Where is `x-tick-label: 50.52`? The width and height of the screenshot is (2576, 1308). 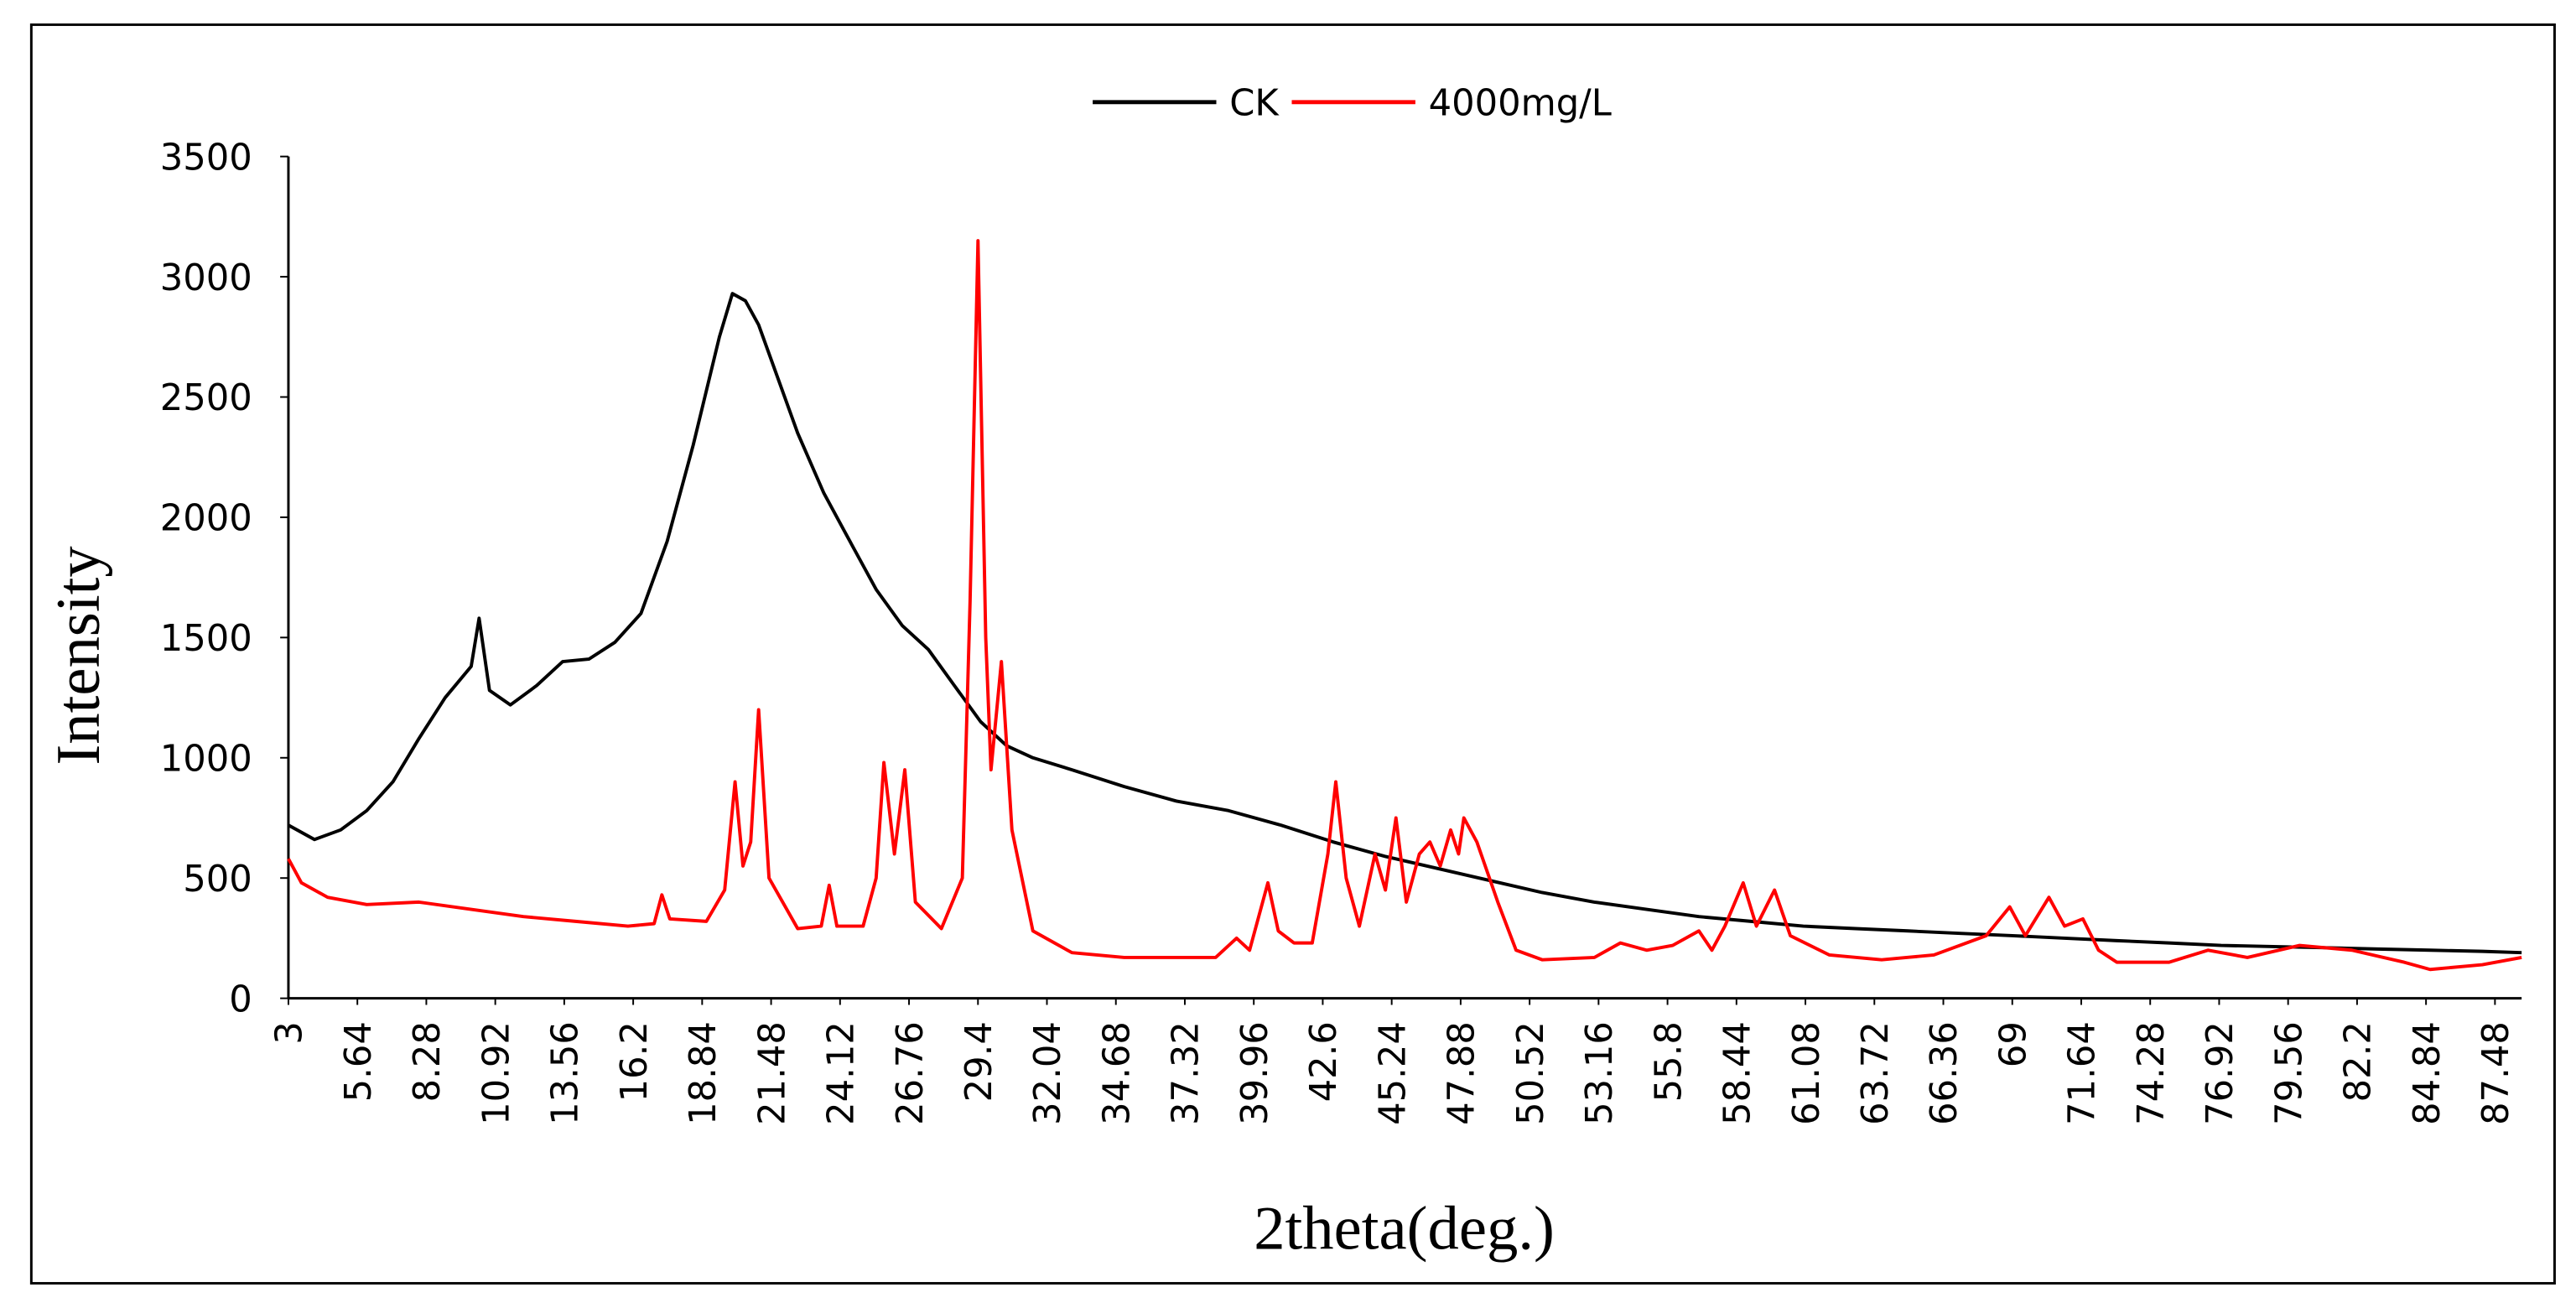
x-tick-label: 50.52 is located at coordinates (1531, 1073).